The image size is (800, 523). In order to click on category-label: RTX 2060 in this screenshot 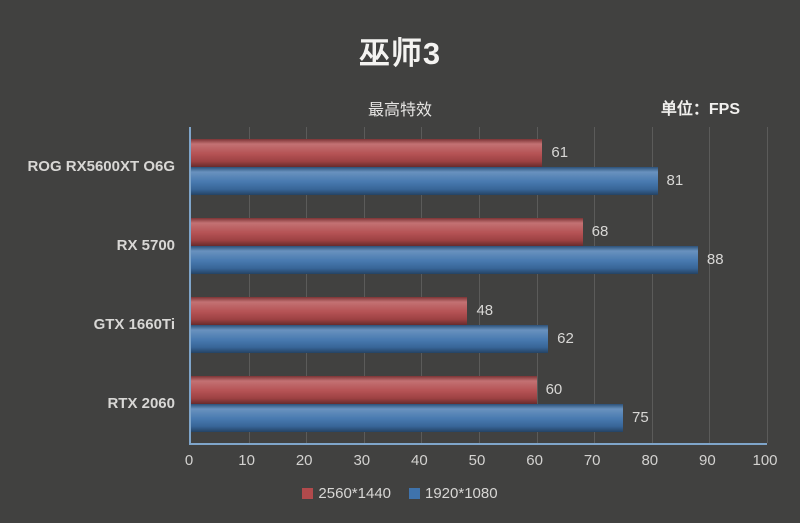, I will do `click(141, 403)`.